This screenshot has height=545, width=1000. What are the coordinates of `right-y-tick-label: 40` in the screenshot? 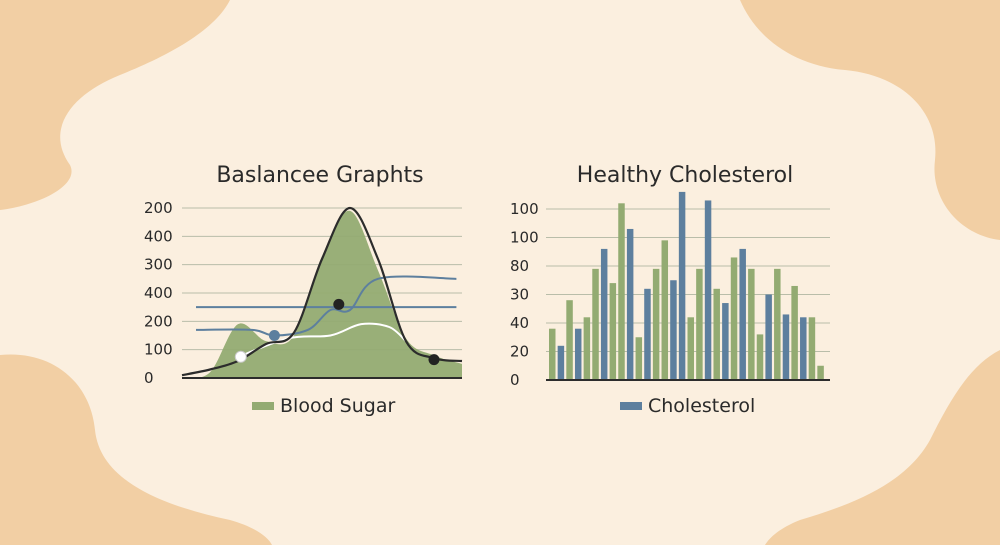 It's located at (519, 323).